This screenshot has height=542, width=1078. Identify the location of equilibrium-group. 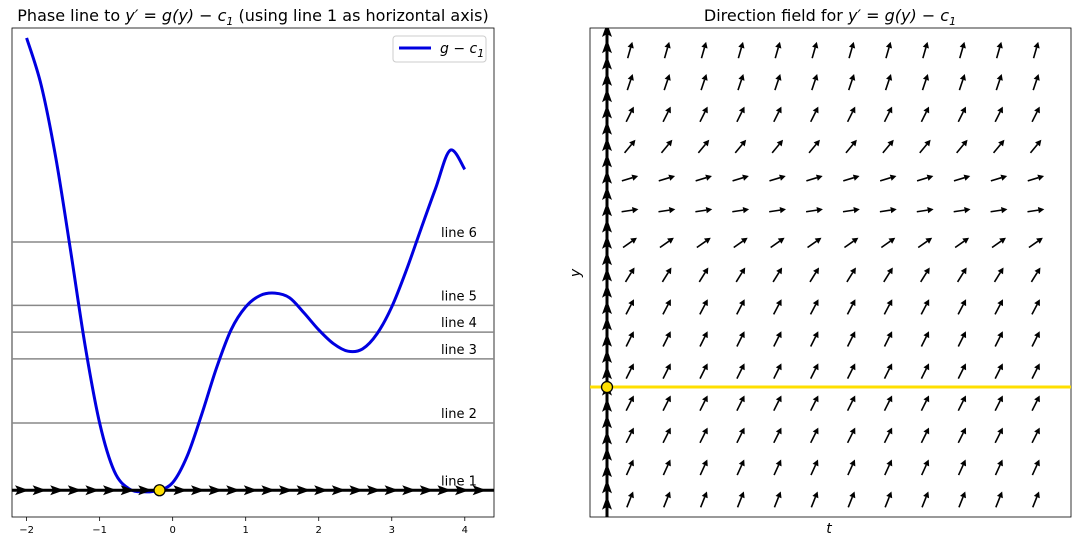
(159, 490).